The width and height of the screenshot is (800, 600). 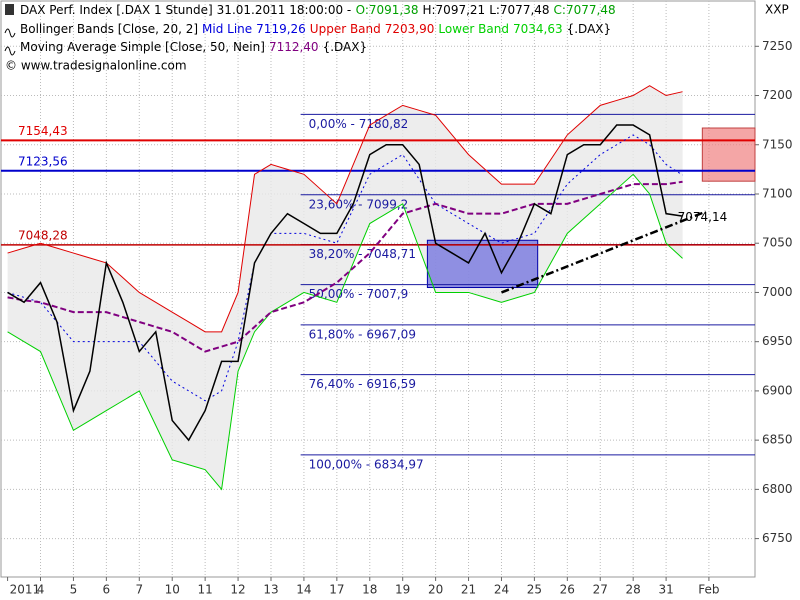 I want to click on y-tick-label: 7100, so click(x=777, y=193).